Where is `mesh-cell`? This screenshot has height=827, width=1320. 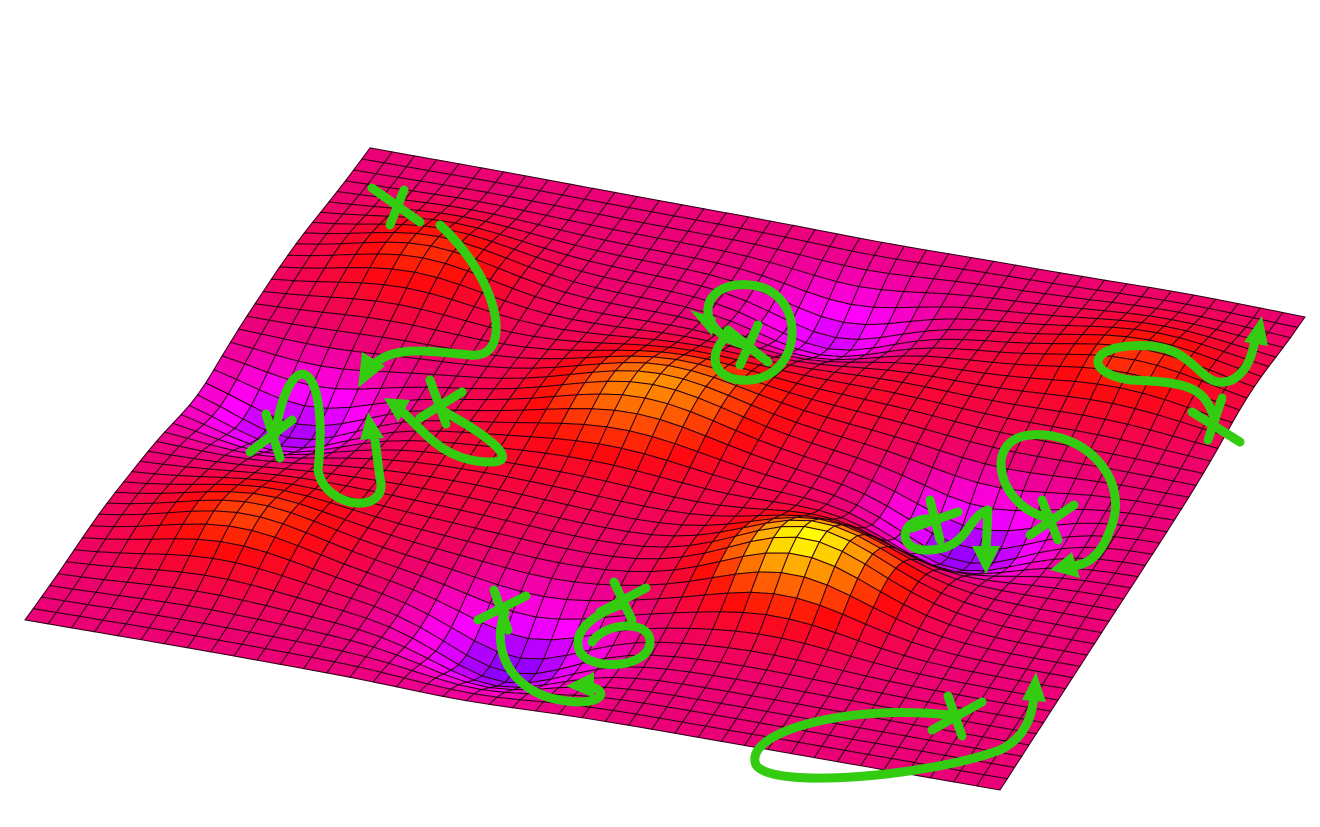 mesh-cell is located at coordinates (992, 782).